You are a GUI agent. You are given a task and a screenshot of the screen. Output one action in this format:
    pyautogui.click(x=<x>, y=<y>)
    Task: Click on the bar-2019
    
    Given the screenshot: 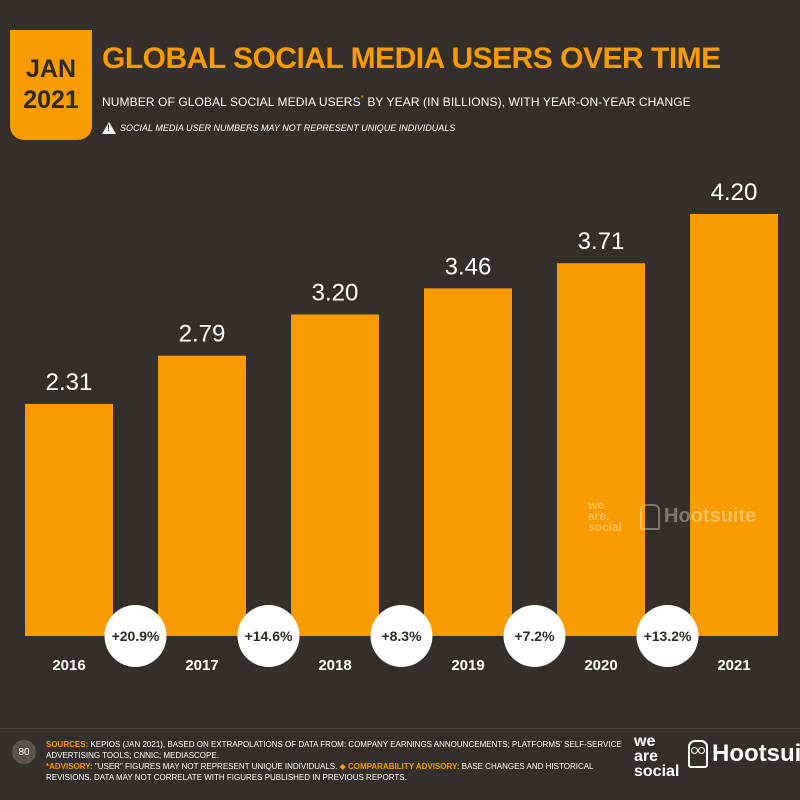 What is the action you would take?
    pyautogui.click(x=468, y=462)
    